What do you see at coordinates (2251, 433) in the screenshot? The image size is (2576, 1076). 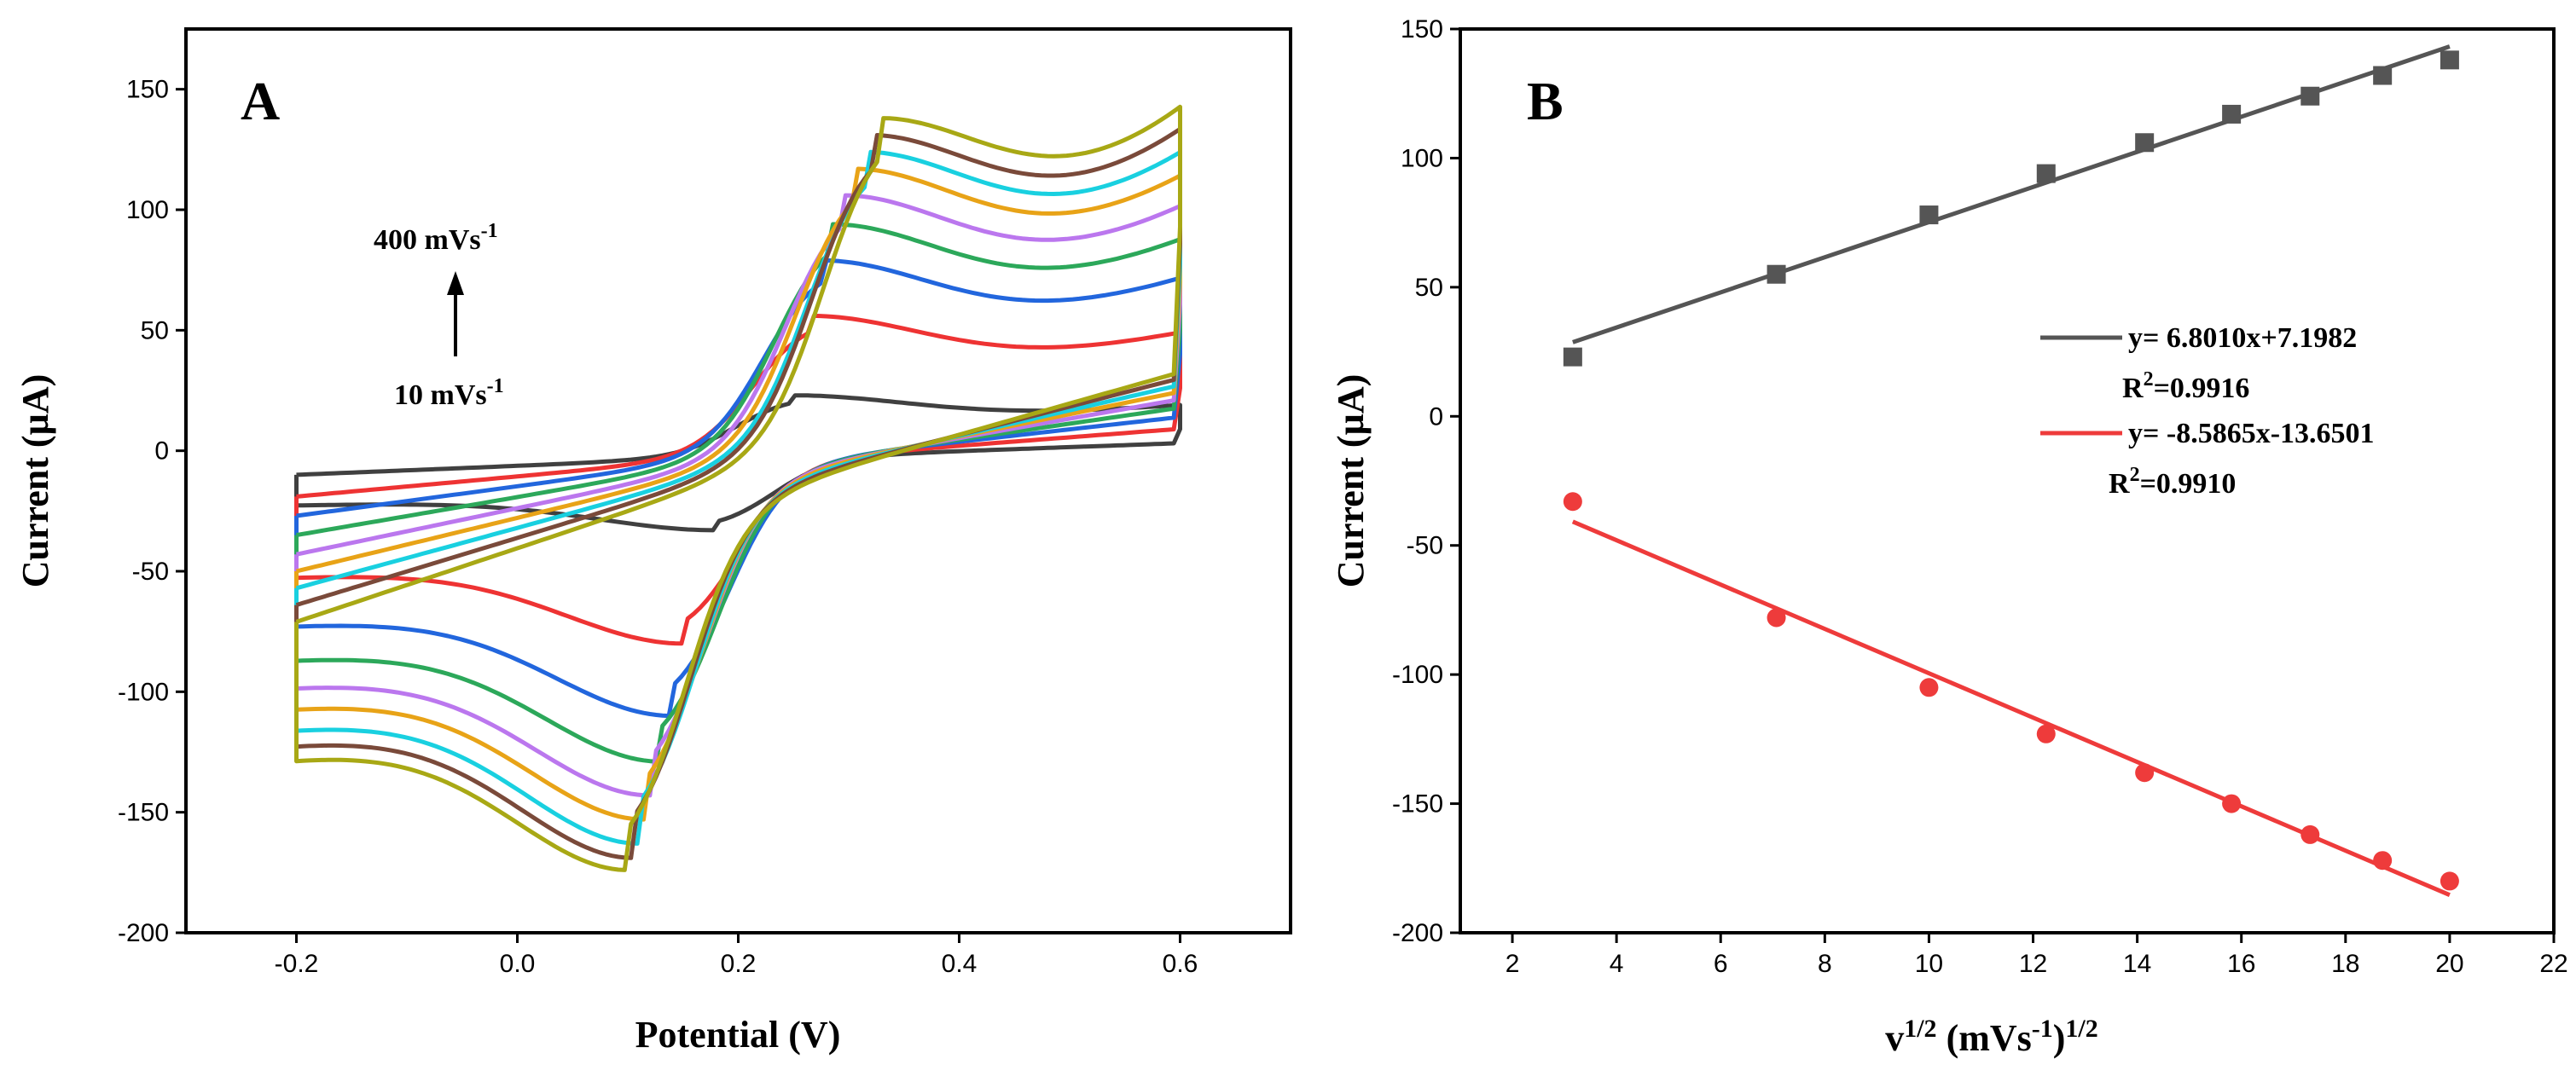 I see `legend-equation-cathodic: y= -8.5865x-13.6501` at bounding box center [2251, 433].